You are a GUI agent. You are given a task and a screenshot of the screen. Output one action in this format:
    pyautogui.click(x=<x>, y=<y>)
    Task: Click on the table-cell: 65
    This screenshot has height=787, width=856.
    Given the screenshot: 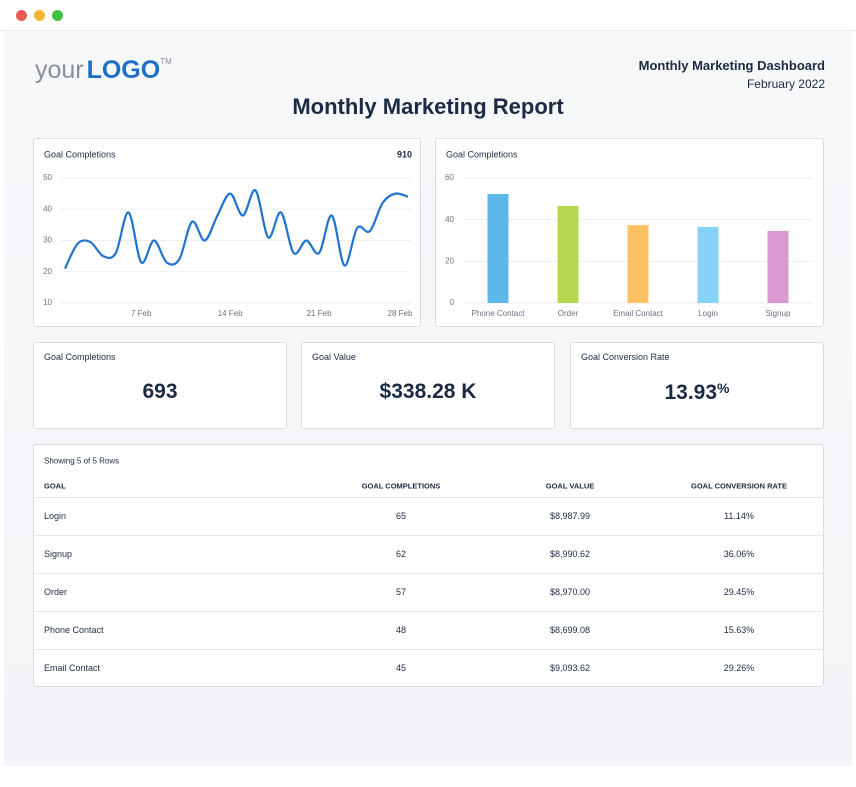 What is the action you would take?
    pyautogui.click(x=401, y=516)
    